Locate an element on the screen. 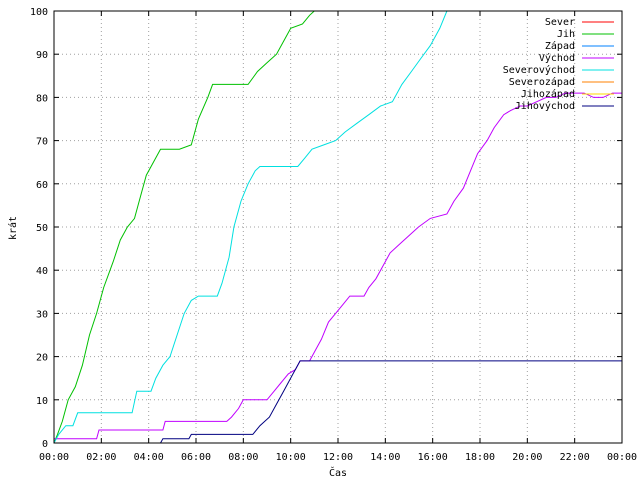 This screenshot has height=480, width=640. legend-label: Sever is located at coordinates (560, 22).